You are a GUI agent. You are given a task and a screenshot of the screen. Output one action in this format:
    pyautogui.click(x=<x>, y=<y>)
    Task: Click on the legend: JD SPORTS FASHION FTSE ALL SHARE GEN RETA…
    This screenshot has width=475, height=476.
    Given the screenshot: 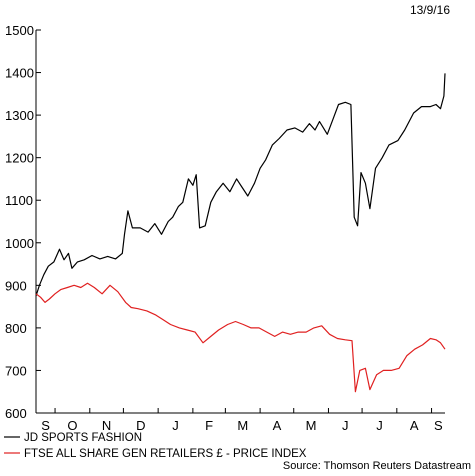 What is the action you would take?
    pyautogui.click(x=155, y=446)
    